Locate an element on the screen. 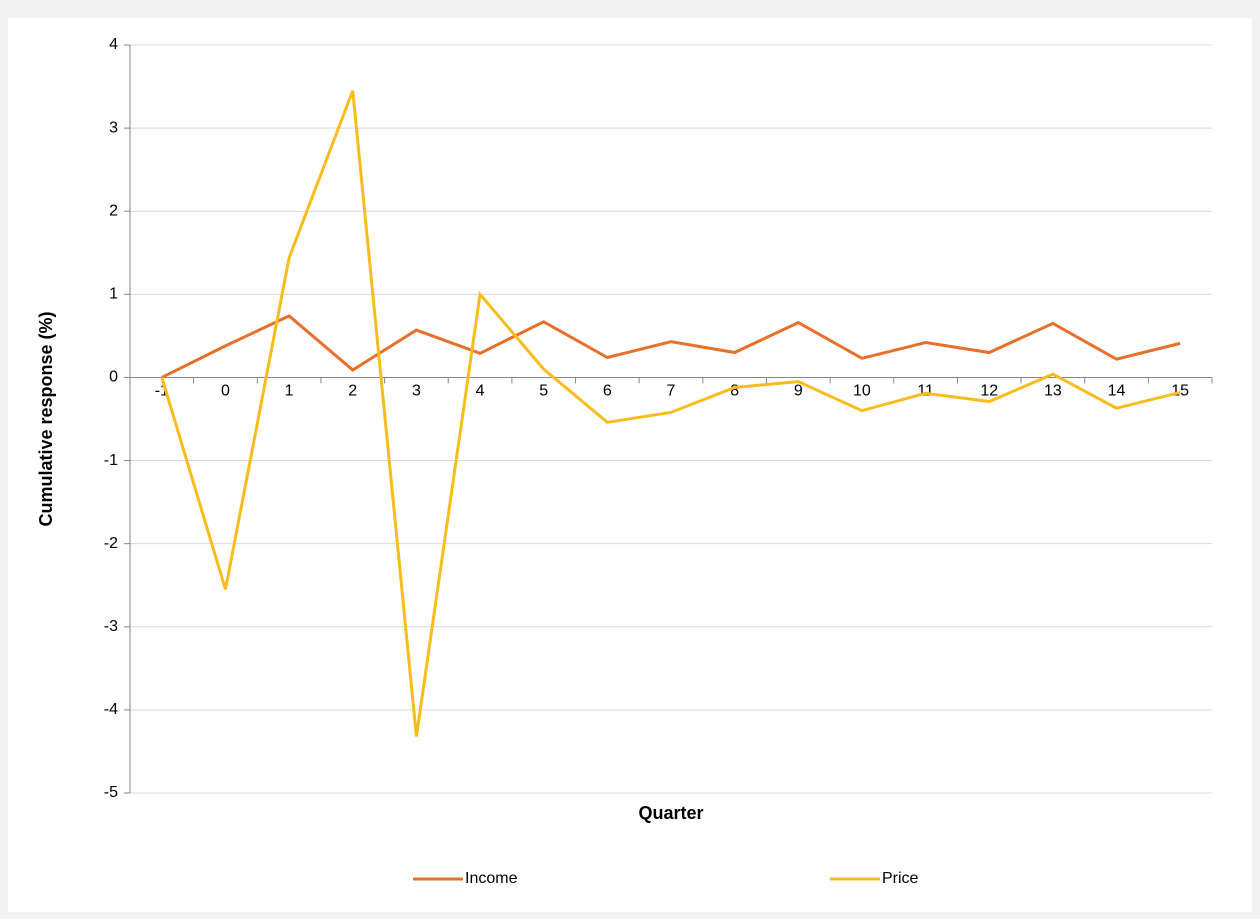 Image resolution: width=1260 pixels, height=919 pixels. y-tick-label: -4 is located at coordinates (111, 709).